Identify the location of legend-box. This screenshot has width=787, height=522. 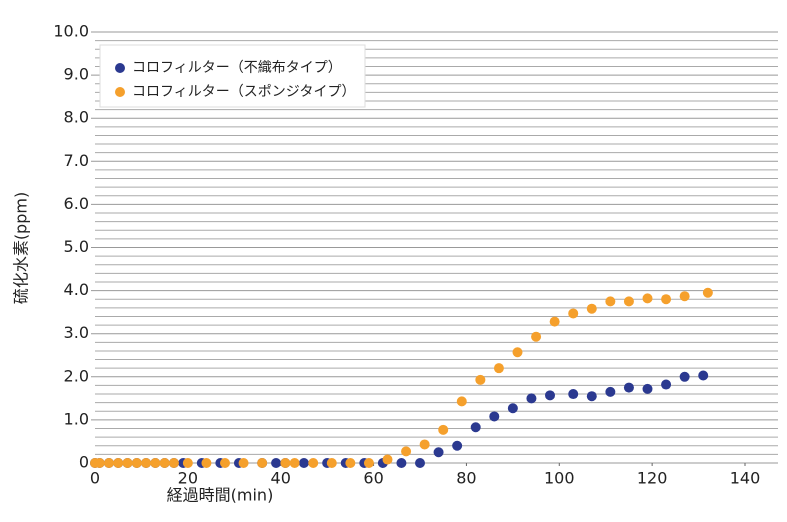
(232, 76).